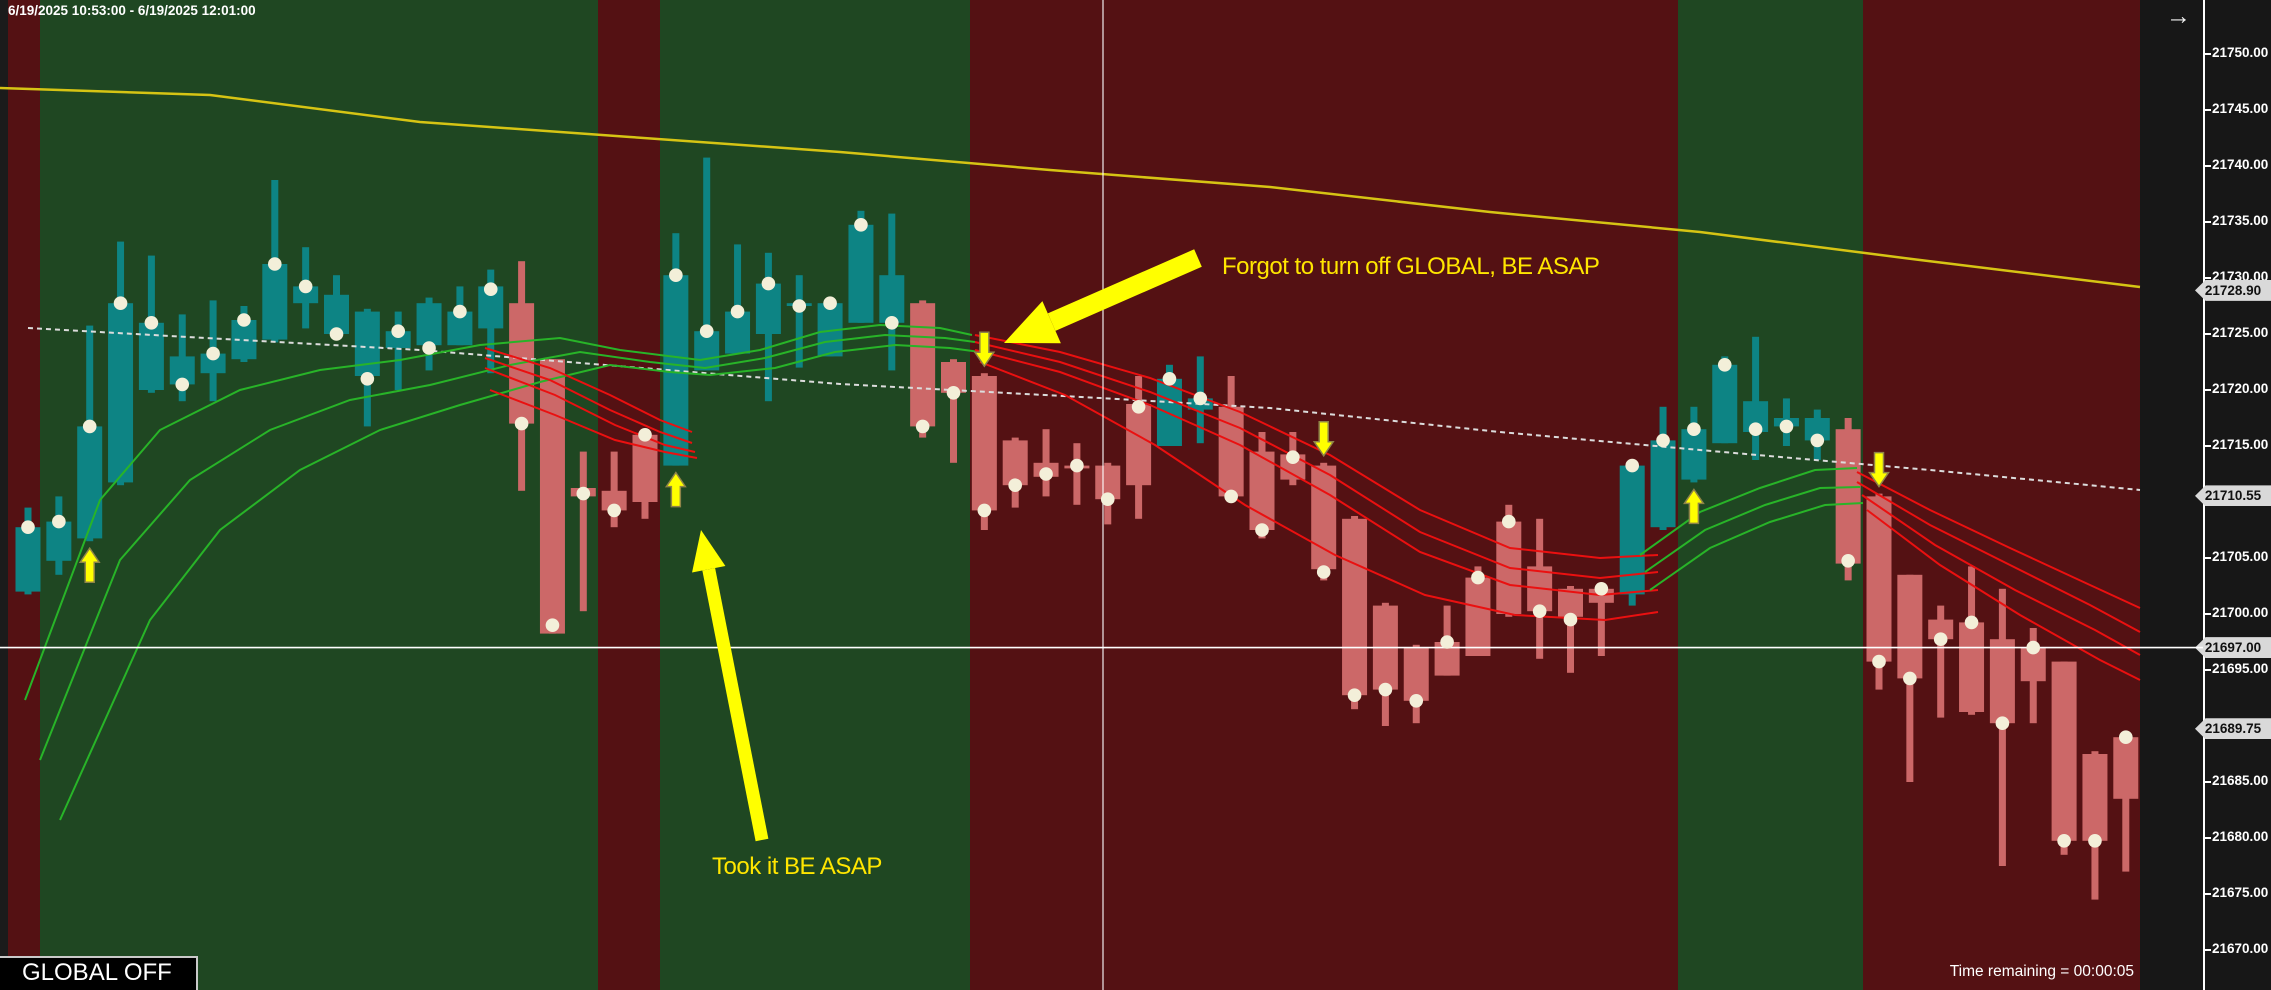 Image resolution: width=2271 pixels, height=990 pixels. What do you see at coordinates (2233, 729) in the screenshot?
I see `price-badge: 21689.75` at bounding box center [2233, 729].